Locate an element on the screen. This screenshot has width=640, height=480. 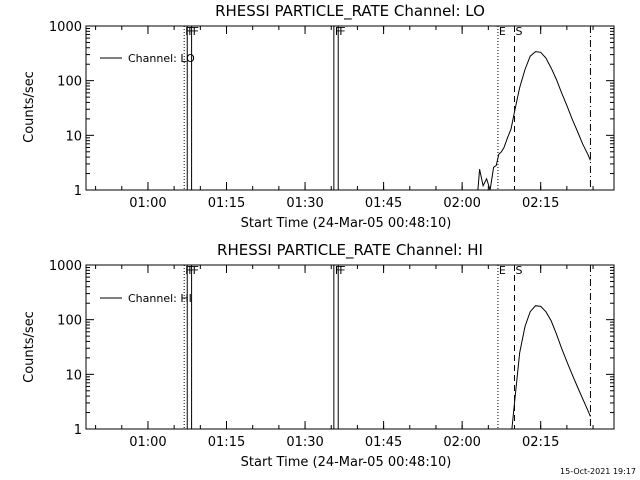
chart-title: RHESSI PARTICLE_RATE Channel: LO is located at coordinates (350, 11).